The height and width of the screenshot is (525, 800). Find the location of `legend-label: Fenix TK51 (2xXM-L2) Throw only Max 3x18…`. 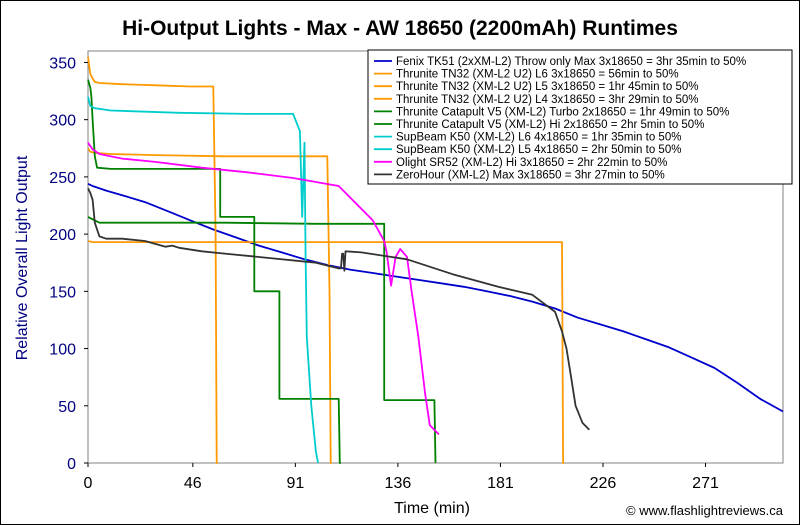

legend-label: Fenix TK51 (2xXM-L2) Throw only Max 3x18… is located at coordinates (571, 62).